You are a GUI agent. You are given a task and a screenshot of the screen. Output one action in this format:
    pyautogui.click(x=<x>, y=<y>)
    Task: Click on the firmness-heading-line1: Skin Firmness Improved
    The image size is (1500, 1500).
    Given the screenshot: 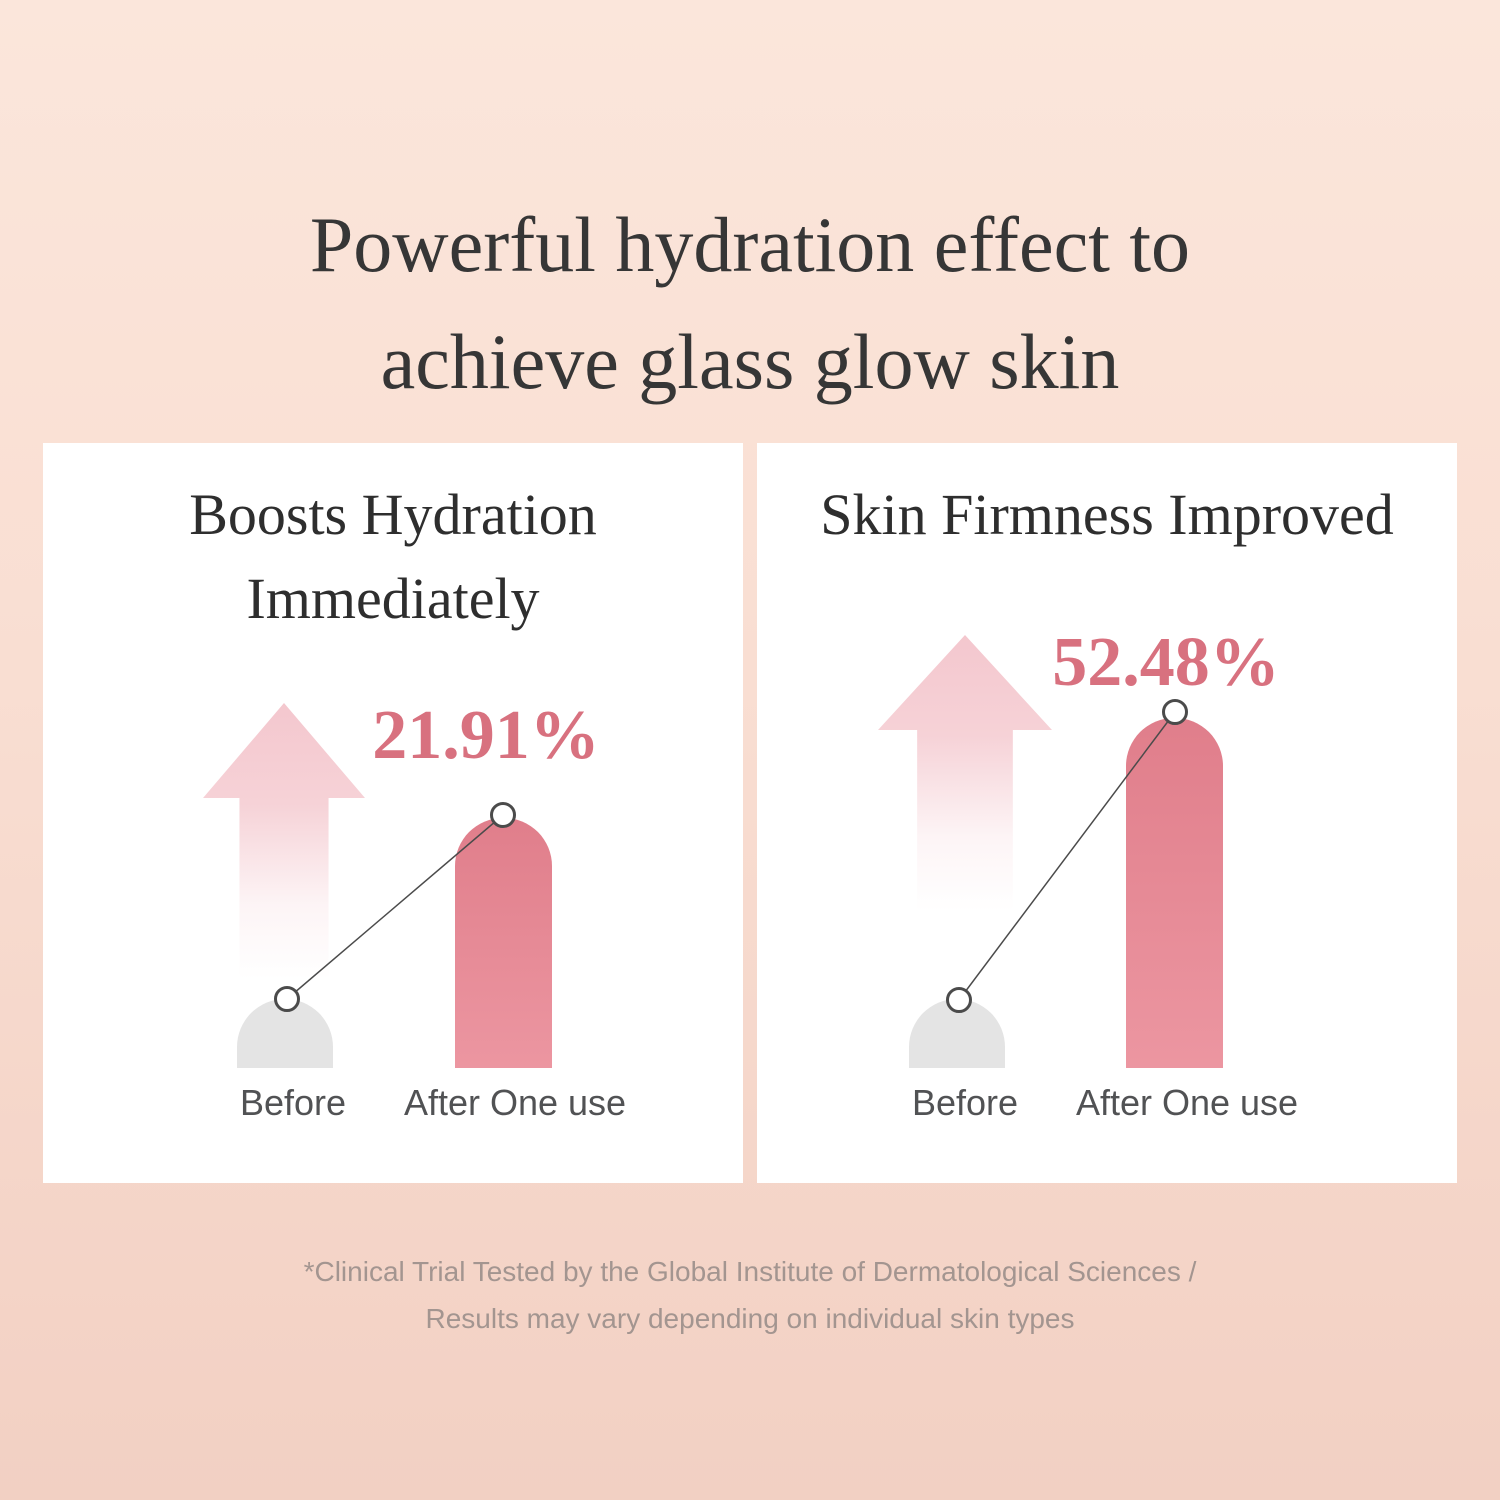 What is the action you would take?
    pyautogui.click(x=1107, y=514)
    